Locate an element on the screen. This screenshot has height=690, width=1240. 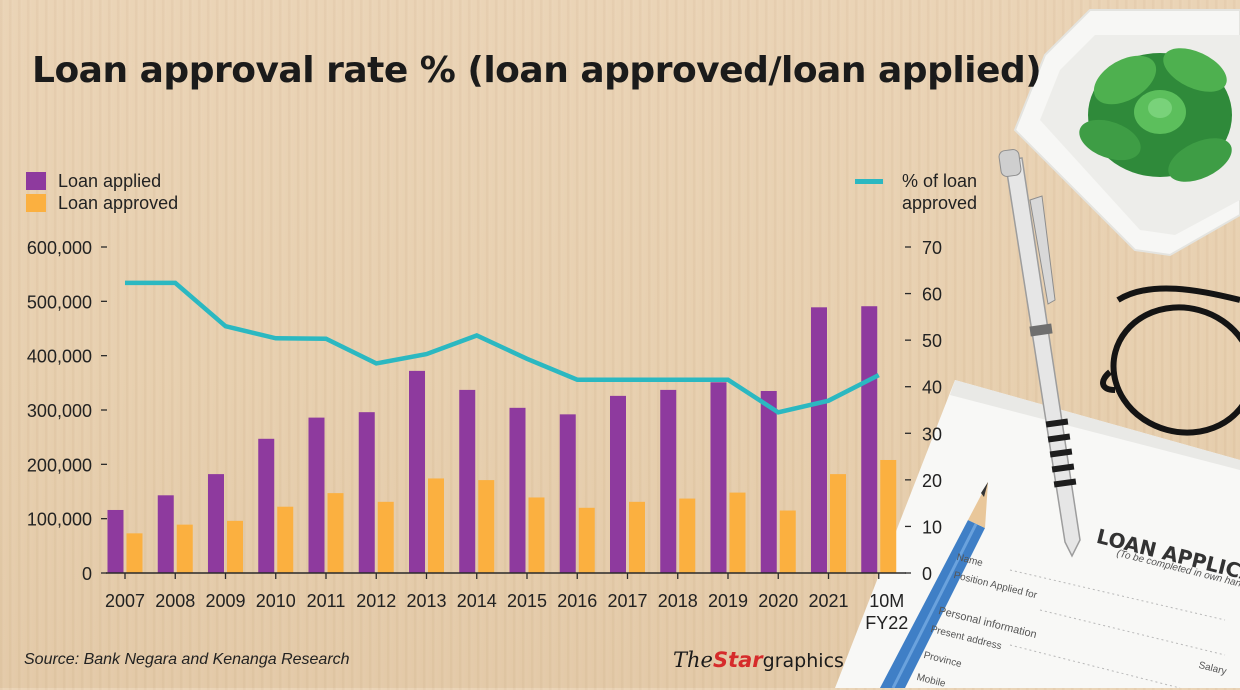
y-left-tick-label: 200,000 is located at coordinates (59, 465).